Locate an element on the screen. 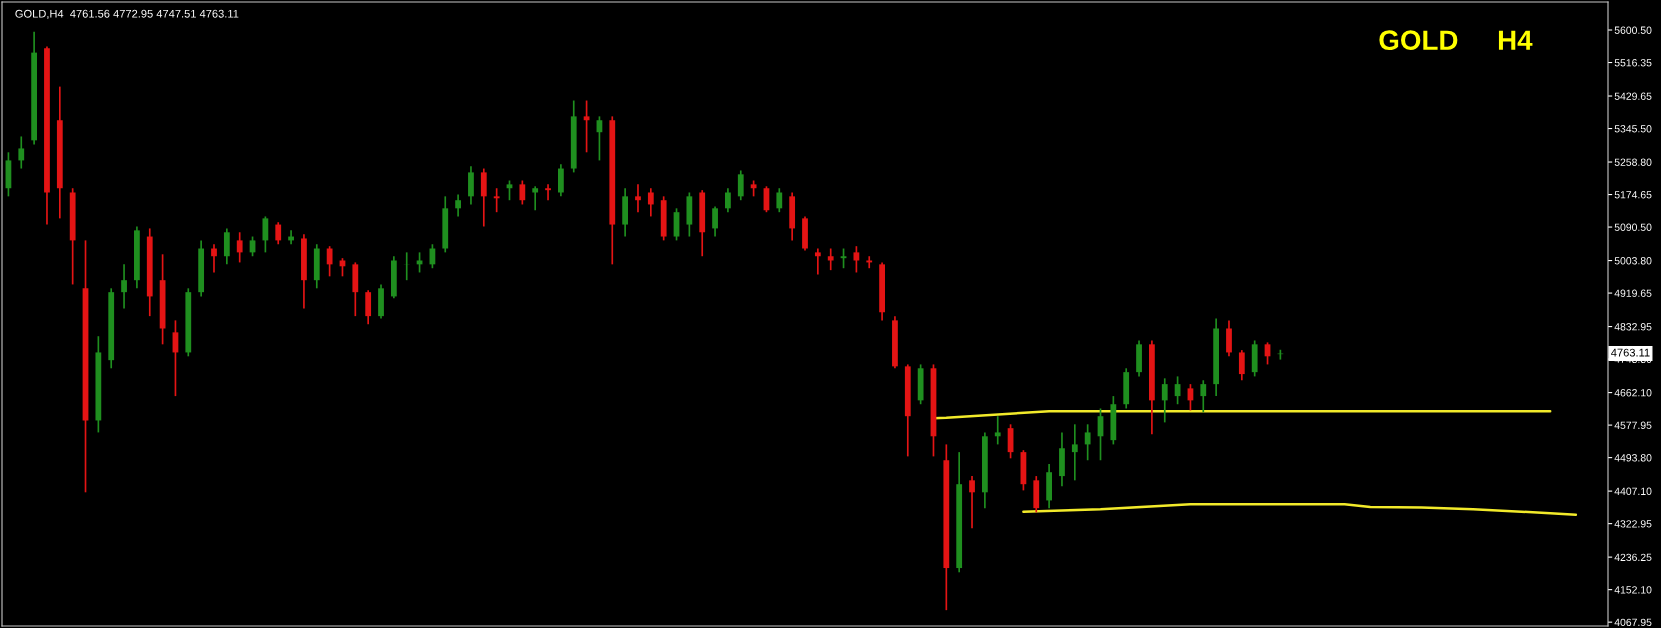 The height and width of the screenshot is (628, 1661). y-tick-label: 5600.50 is located at coordinates (1633, 30).